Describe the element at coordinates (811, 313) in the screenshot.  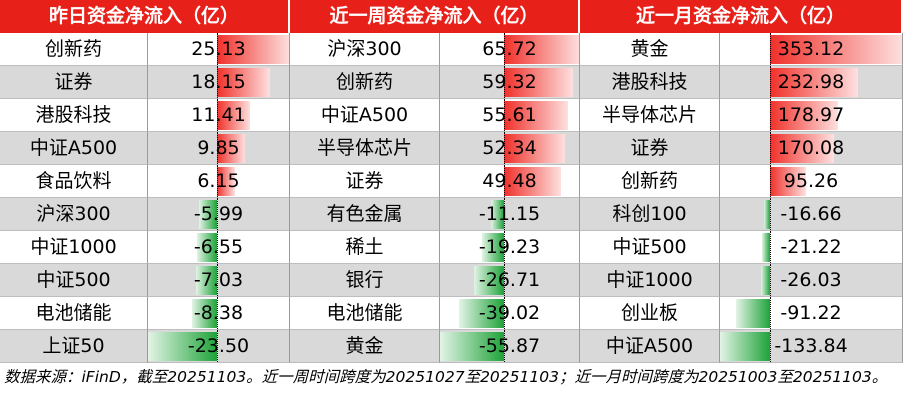
I see `value-cell: -91.22` at that location.